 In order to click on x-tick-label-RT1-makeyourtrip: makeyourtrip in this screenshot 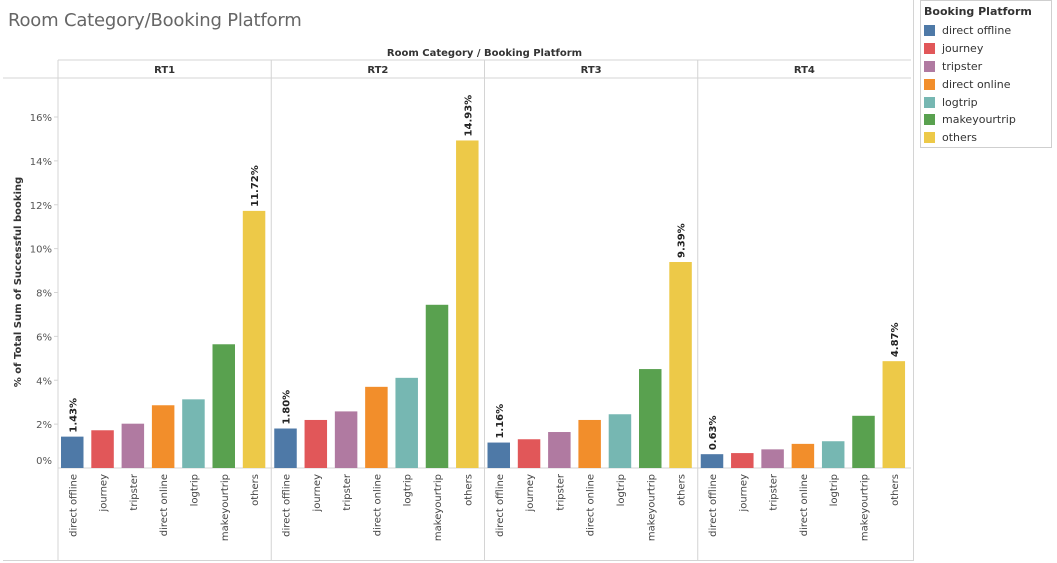, I will do `click(225, 507)`.